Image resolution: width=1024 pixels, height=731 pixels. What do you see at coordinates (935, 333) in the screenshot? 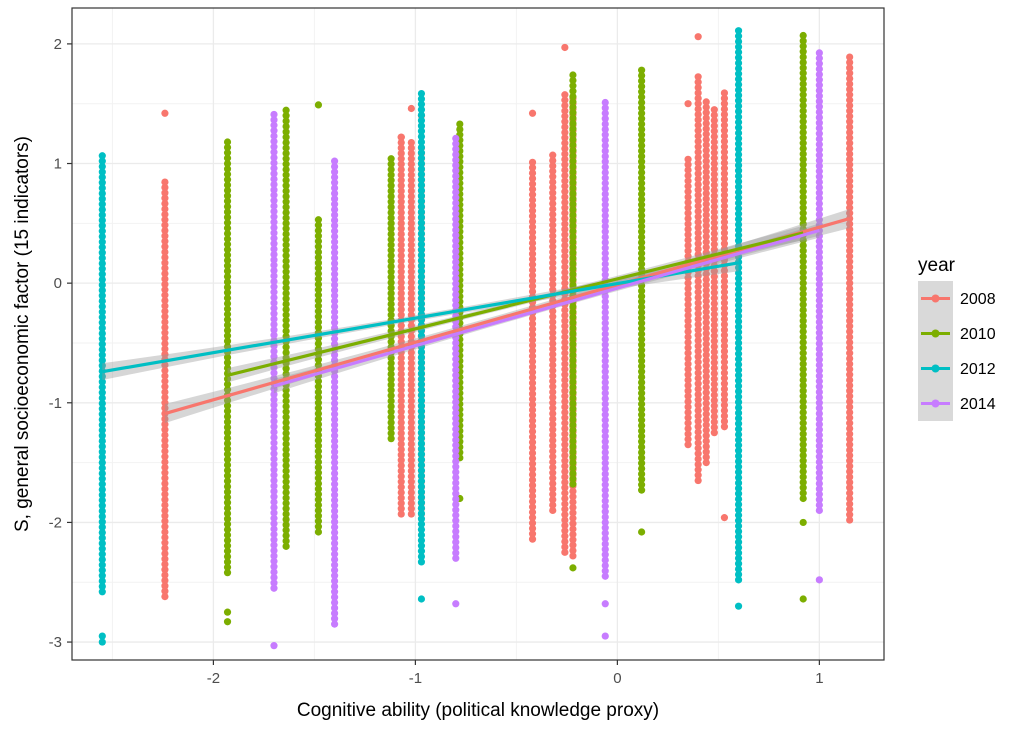
I see `legend-dot-2010` at bounding box center [935, 333].